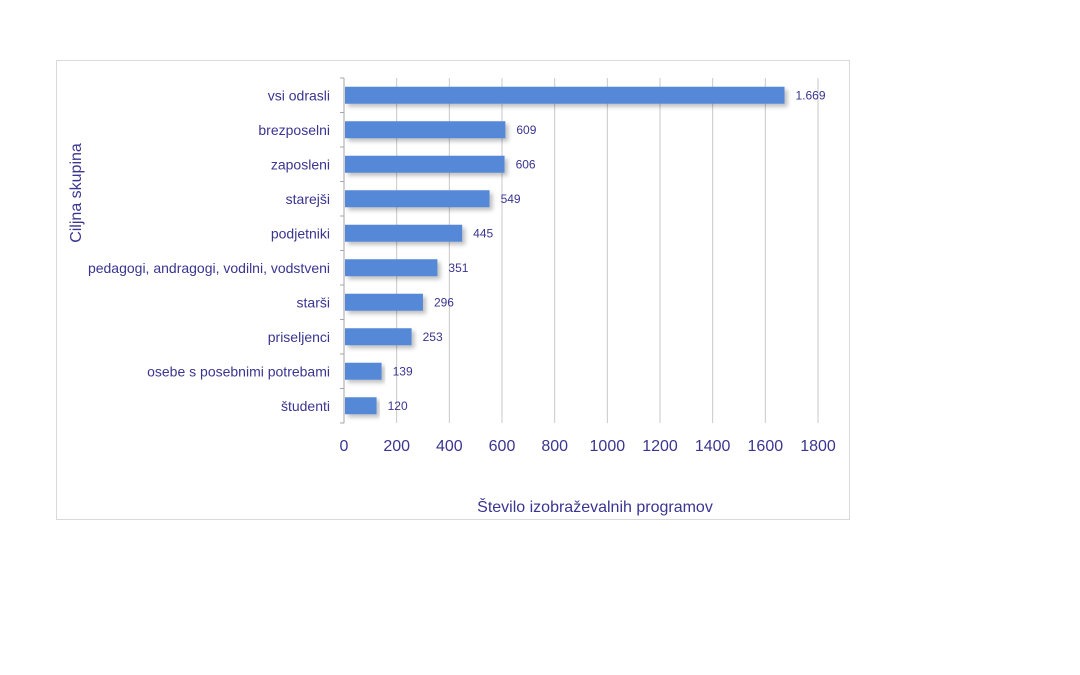 The width and height of the screenshot is (1080, 675). Describe the element at coordinates (308, 199) in the screenshot. I see `category-label: starejši` at that location.